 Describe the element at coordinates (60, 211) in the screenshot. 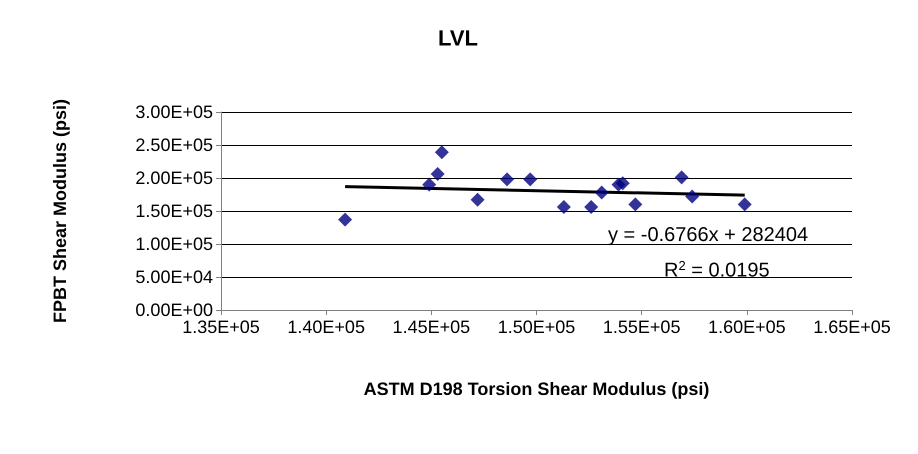

I see `y-axis-title: FPBT Shear Modulus (psi)` at that location.